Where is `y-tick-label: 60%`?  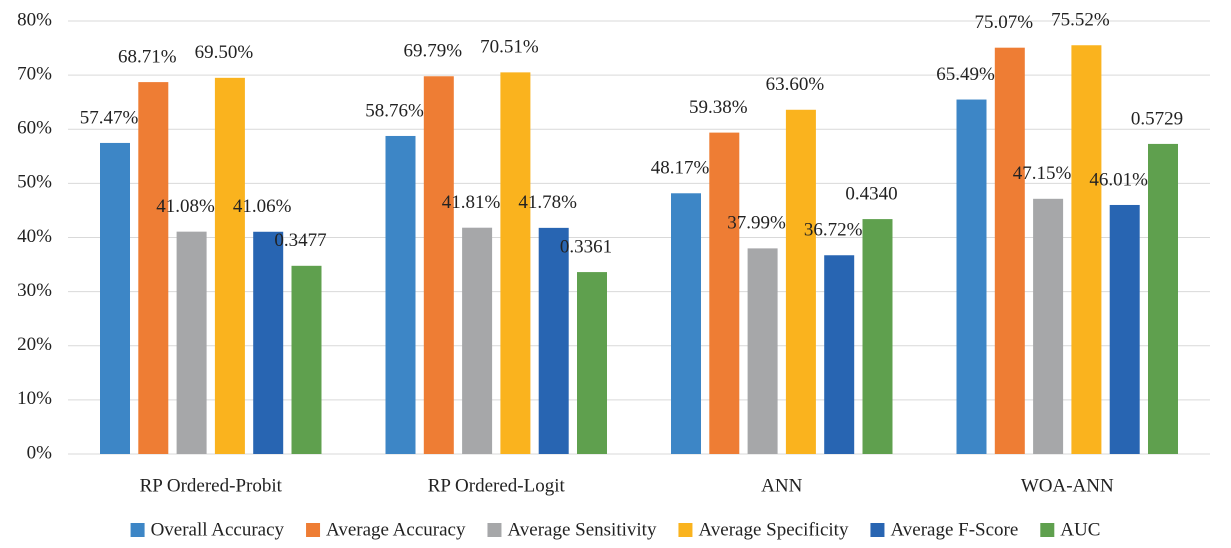
y-tick-label: 60% is located at coordinates (34, 128).